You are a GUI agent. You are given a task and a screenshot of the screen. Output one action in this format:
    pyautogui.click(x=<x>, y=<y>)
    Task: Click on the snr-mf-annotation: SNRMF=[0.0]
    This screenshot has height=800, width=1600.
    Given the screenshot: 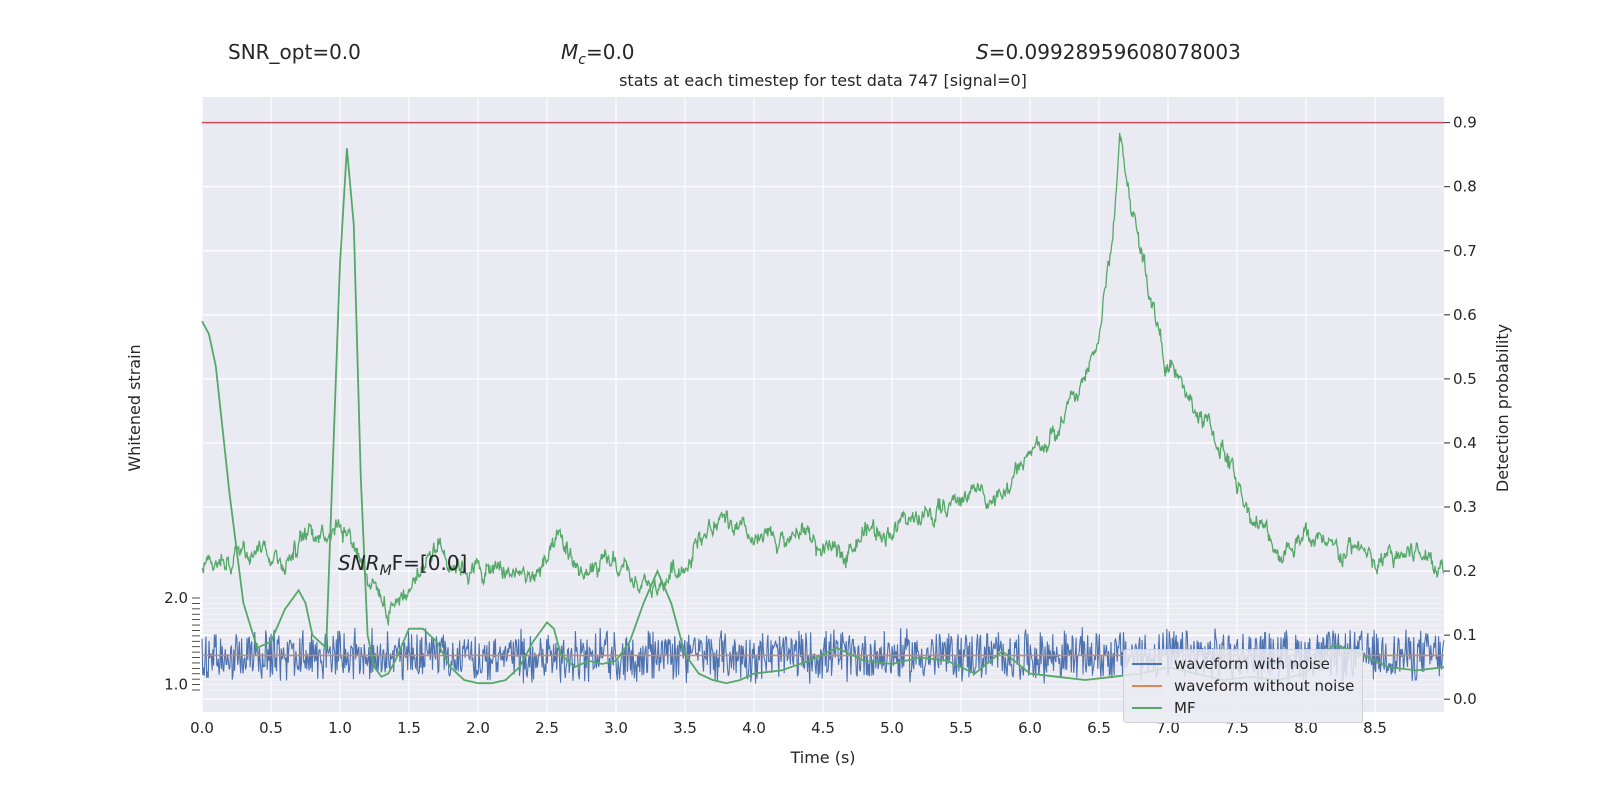 What is the action you would take?
    pyautogui.click(x=402, y=565)
    